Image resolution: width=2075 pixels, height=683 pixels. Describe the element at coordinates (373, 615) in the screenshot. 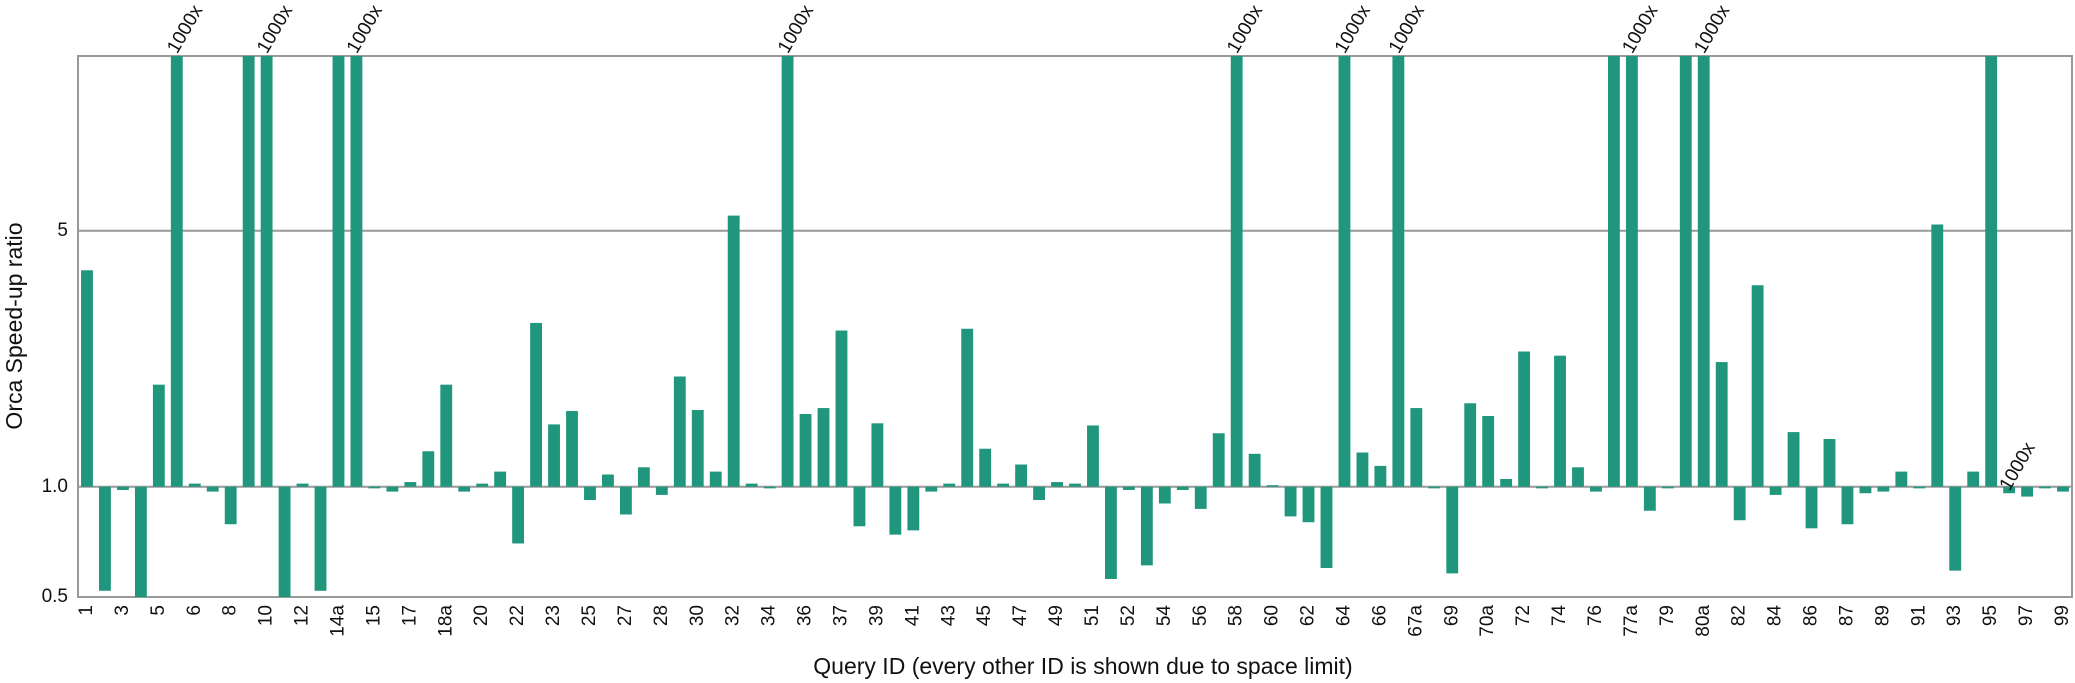

I see `x-tick-label: 15` at that location.